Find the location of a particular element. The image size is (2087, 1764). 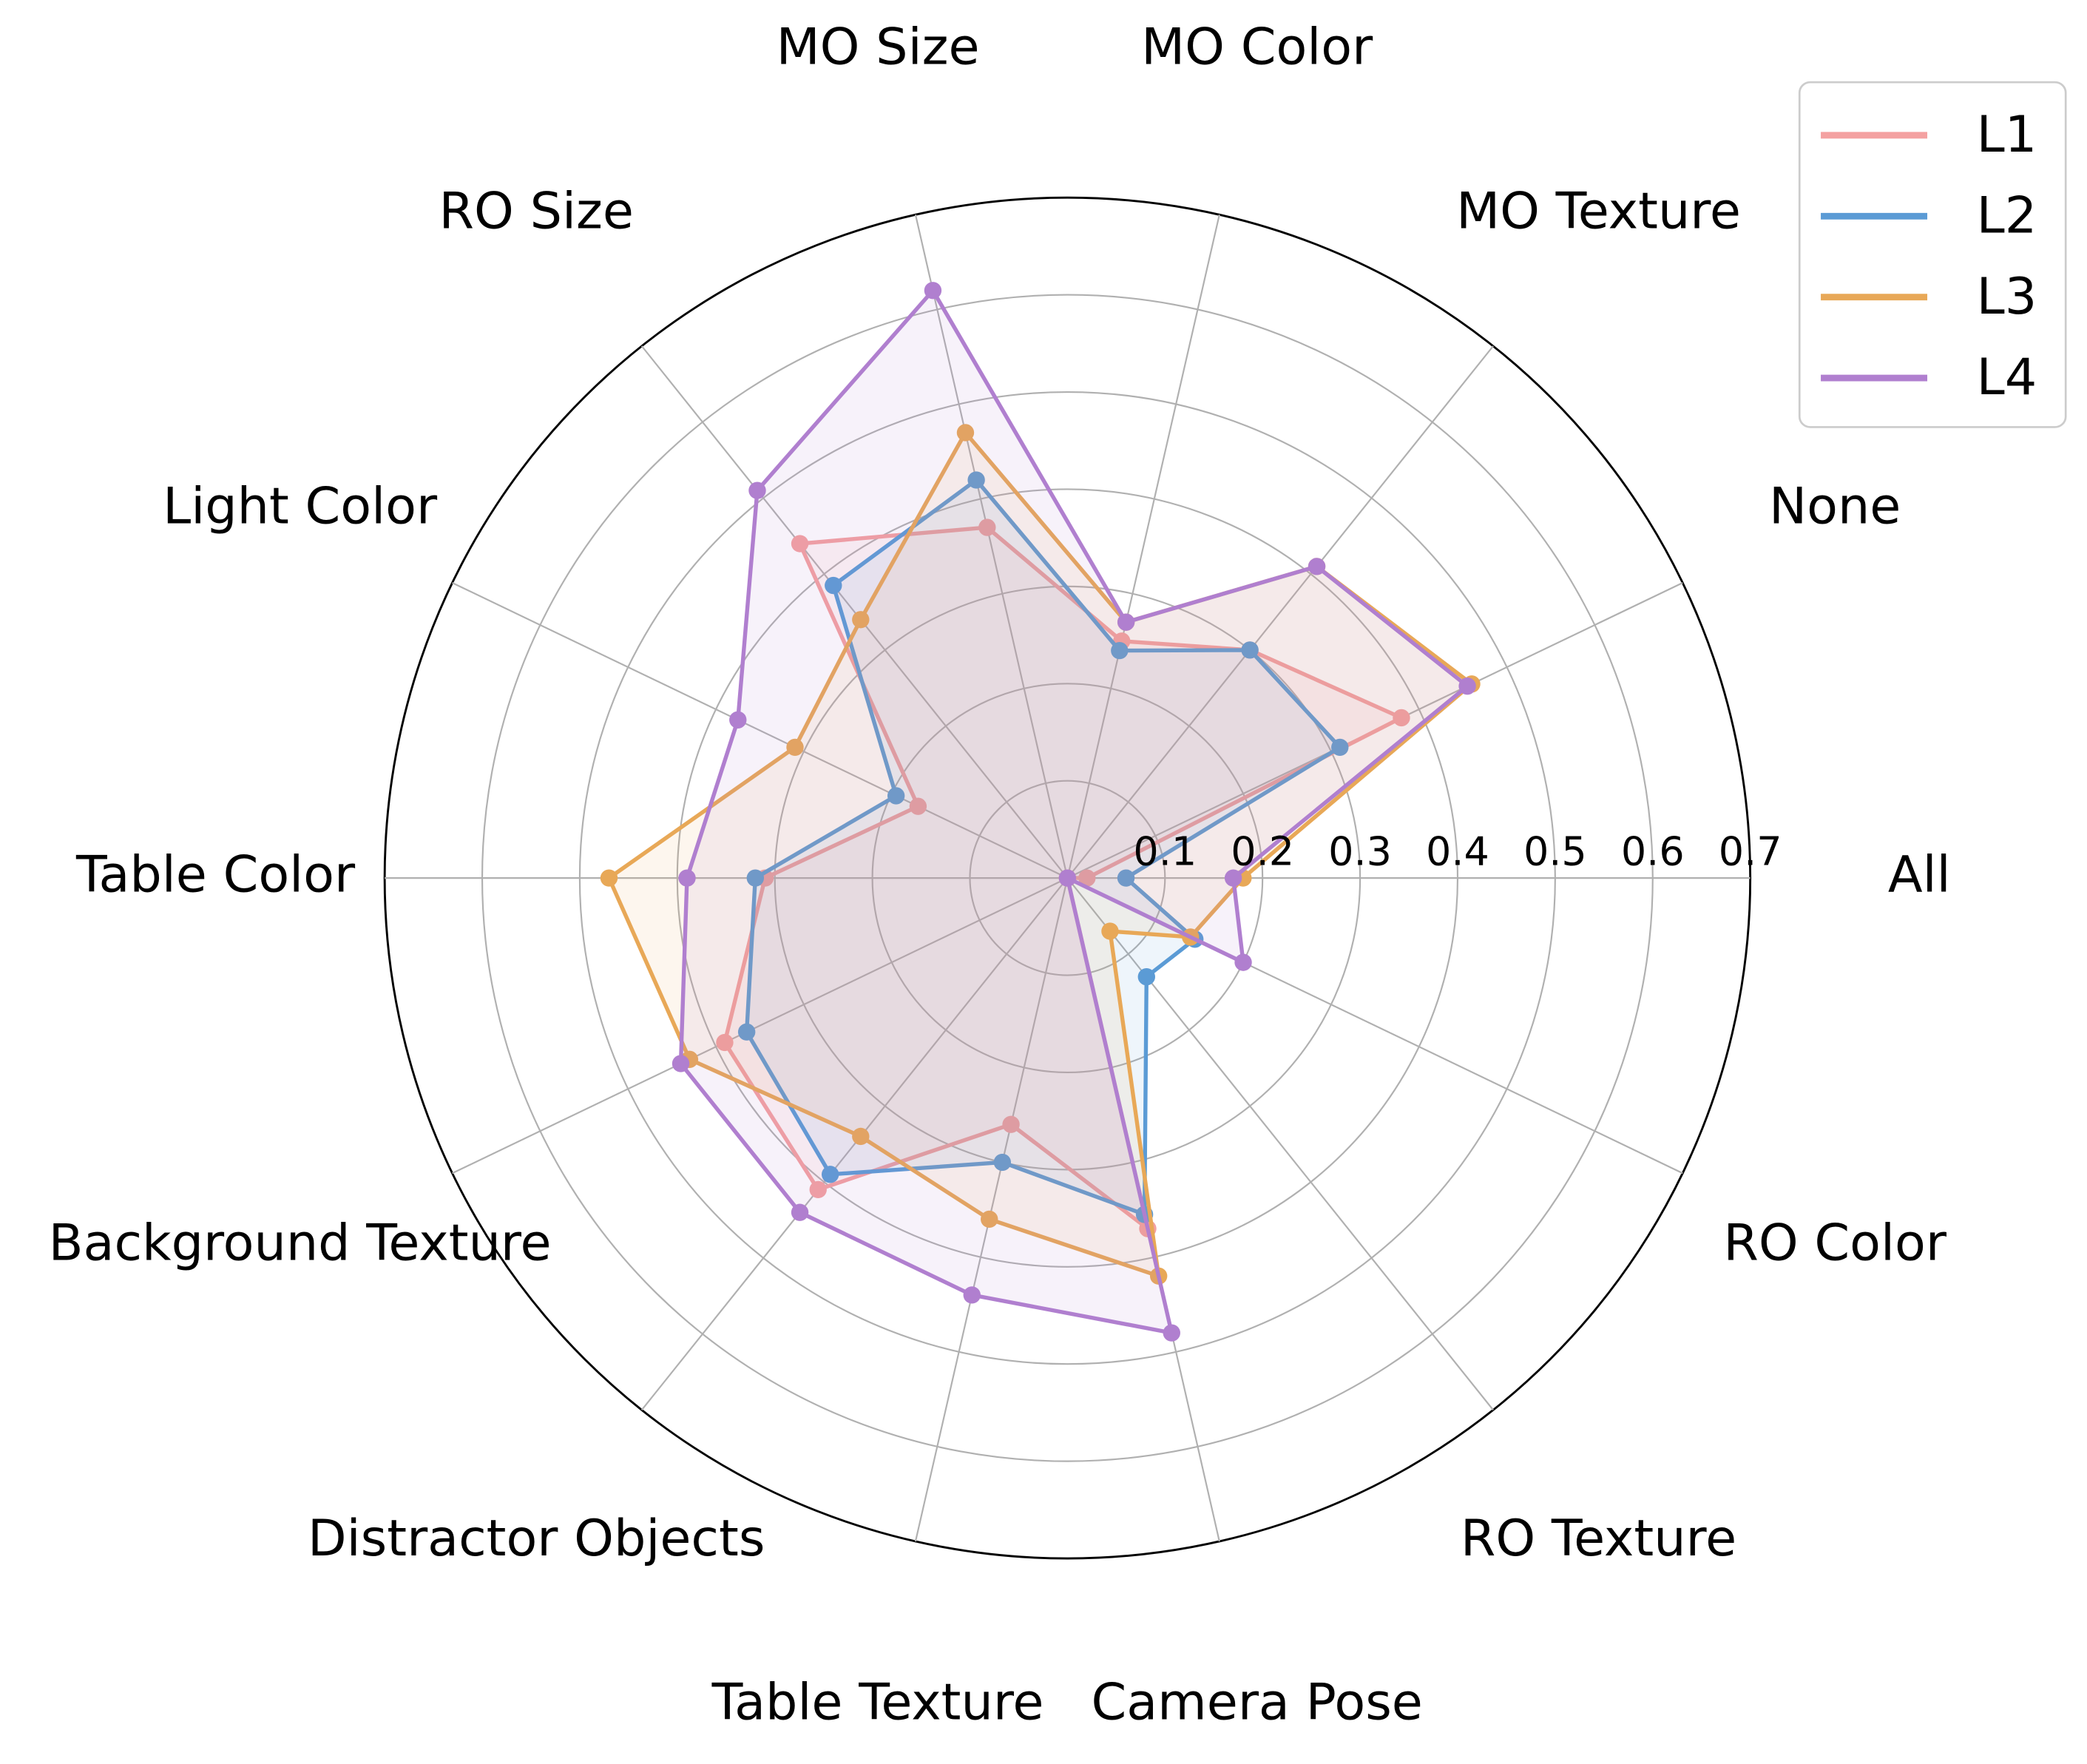

legend-label: L3 is located at coordinates (2007, 297).